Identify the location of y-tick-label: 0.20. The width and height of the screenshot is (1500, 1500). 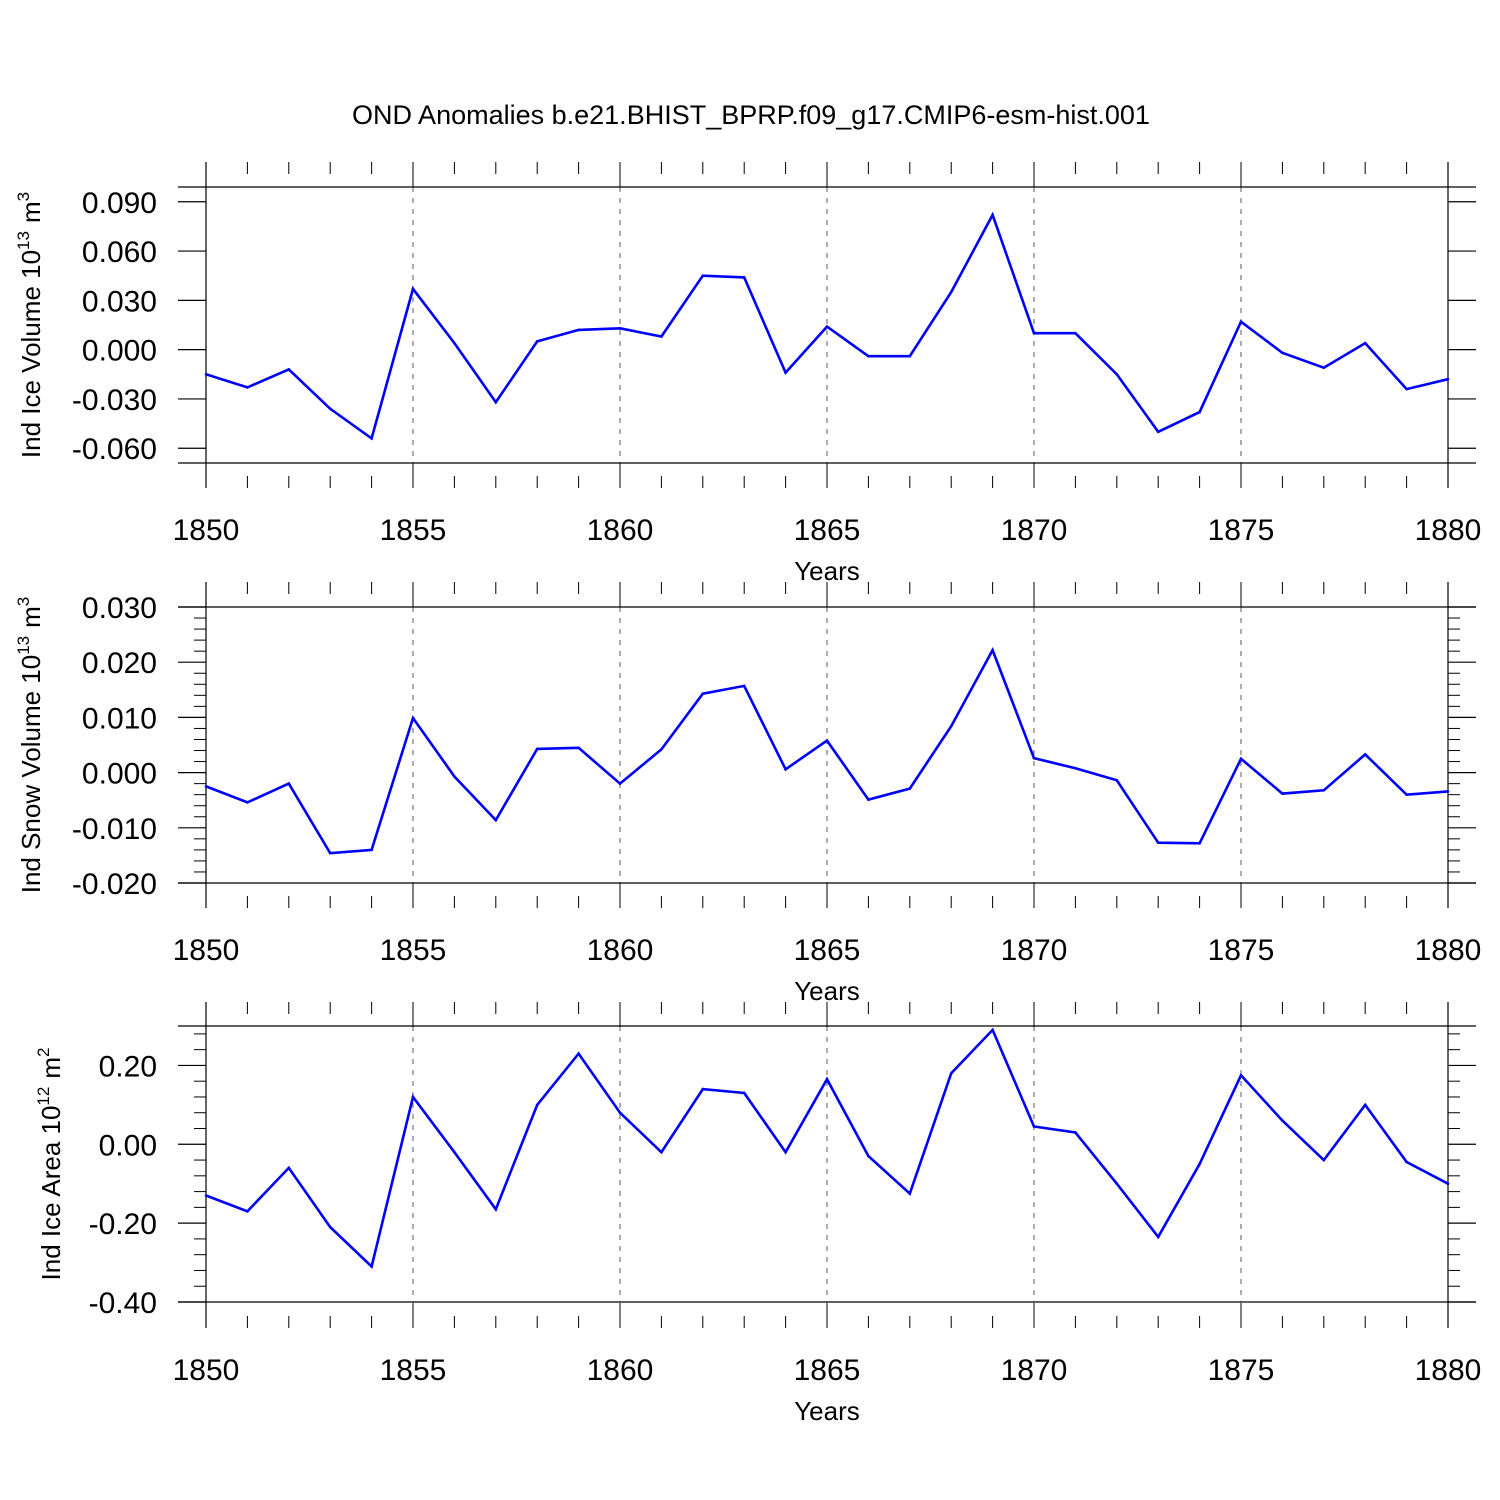
(128, 1066).